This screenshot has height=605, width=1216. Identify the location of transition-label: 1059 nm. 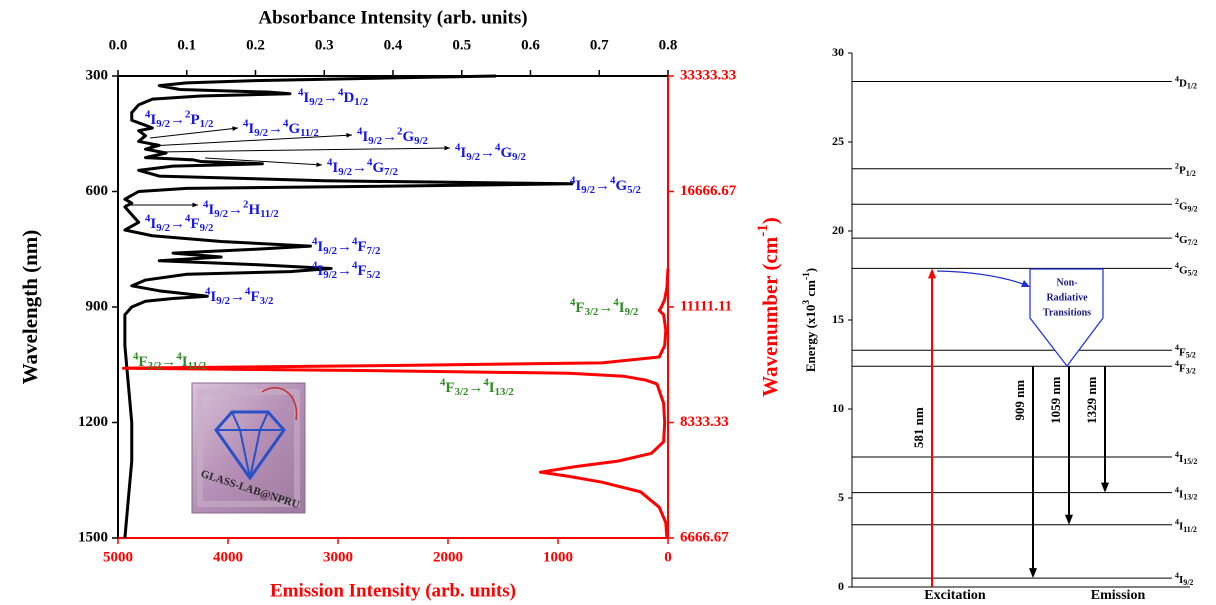
(1055, 399).